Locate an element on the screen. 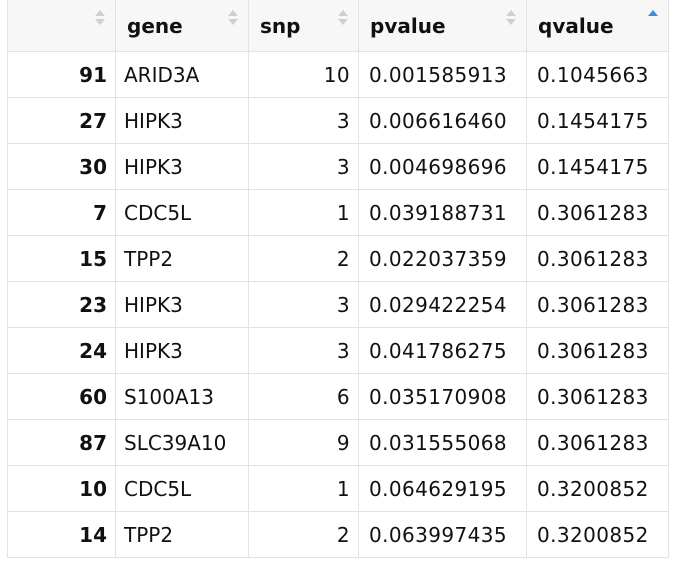  table-row: 7 CDC5L 1 0.039188731 0.3061283 is located at coordinates (338, 212).